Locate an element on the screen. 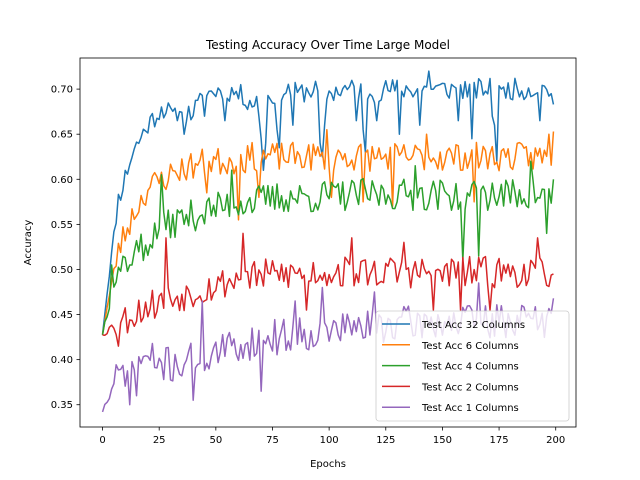 This screenshot has height=480, width=640. legend-label-0: Test Acc 32 Columns is located at coordinates (473, 325).